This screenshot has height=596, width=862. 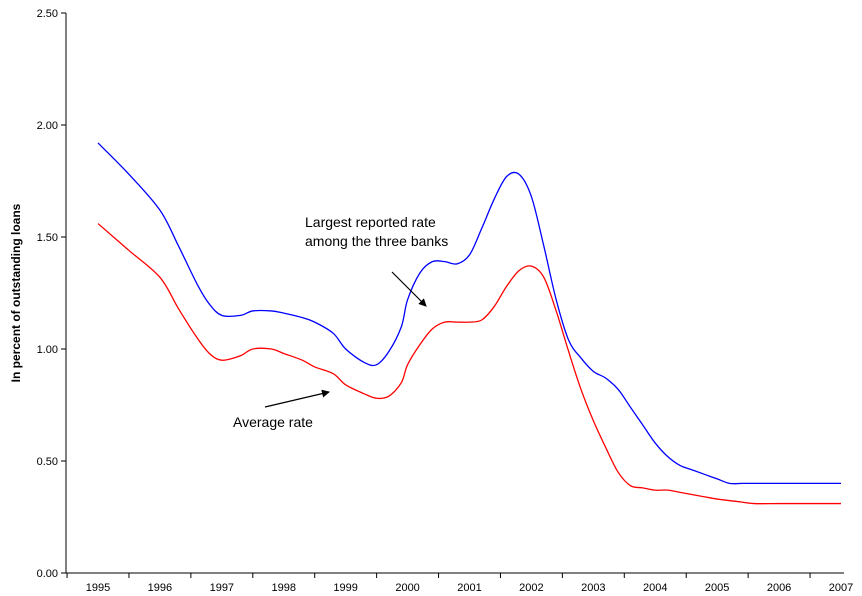 I want to click on annotation-average-rate-line-1: Average rate, so click(x=273, y=422).